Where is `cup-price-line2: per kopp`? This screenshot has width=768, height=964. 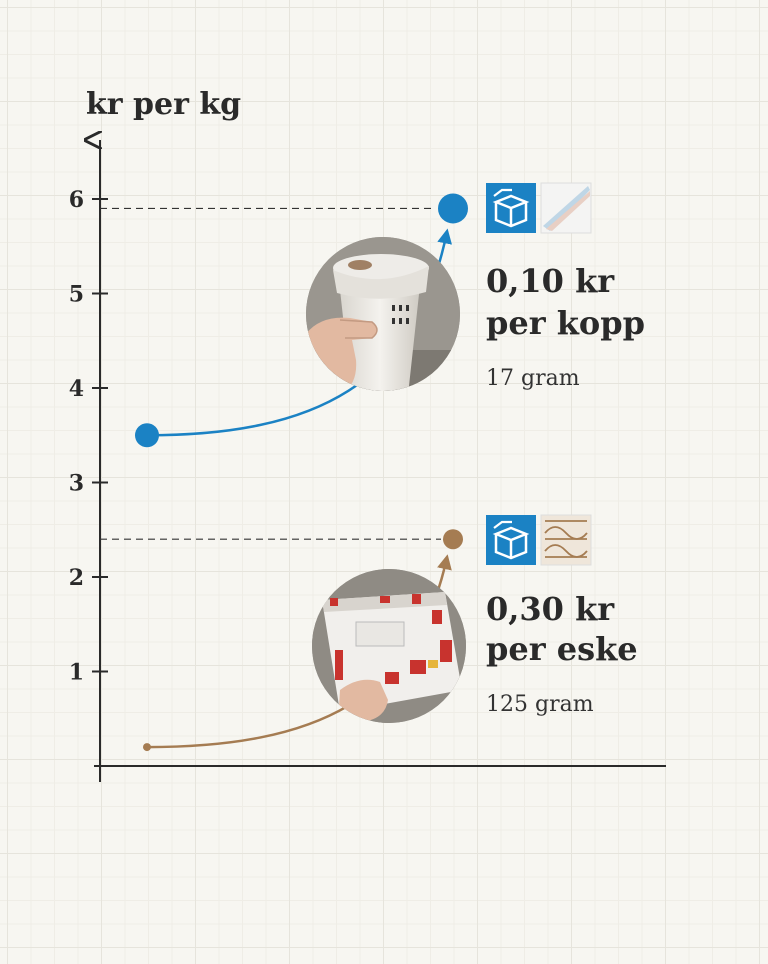 cup-price-line2: per kopp is located at coordinates (565, 323).